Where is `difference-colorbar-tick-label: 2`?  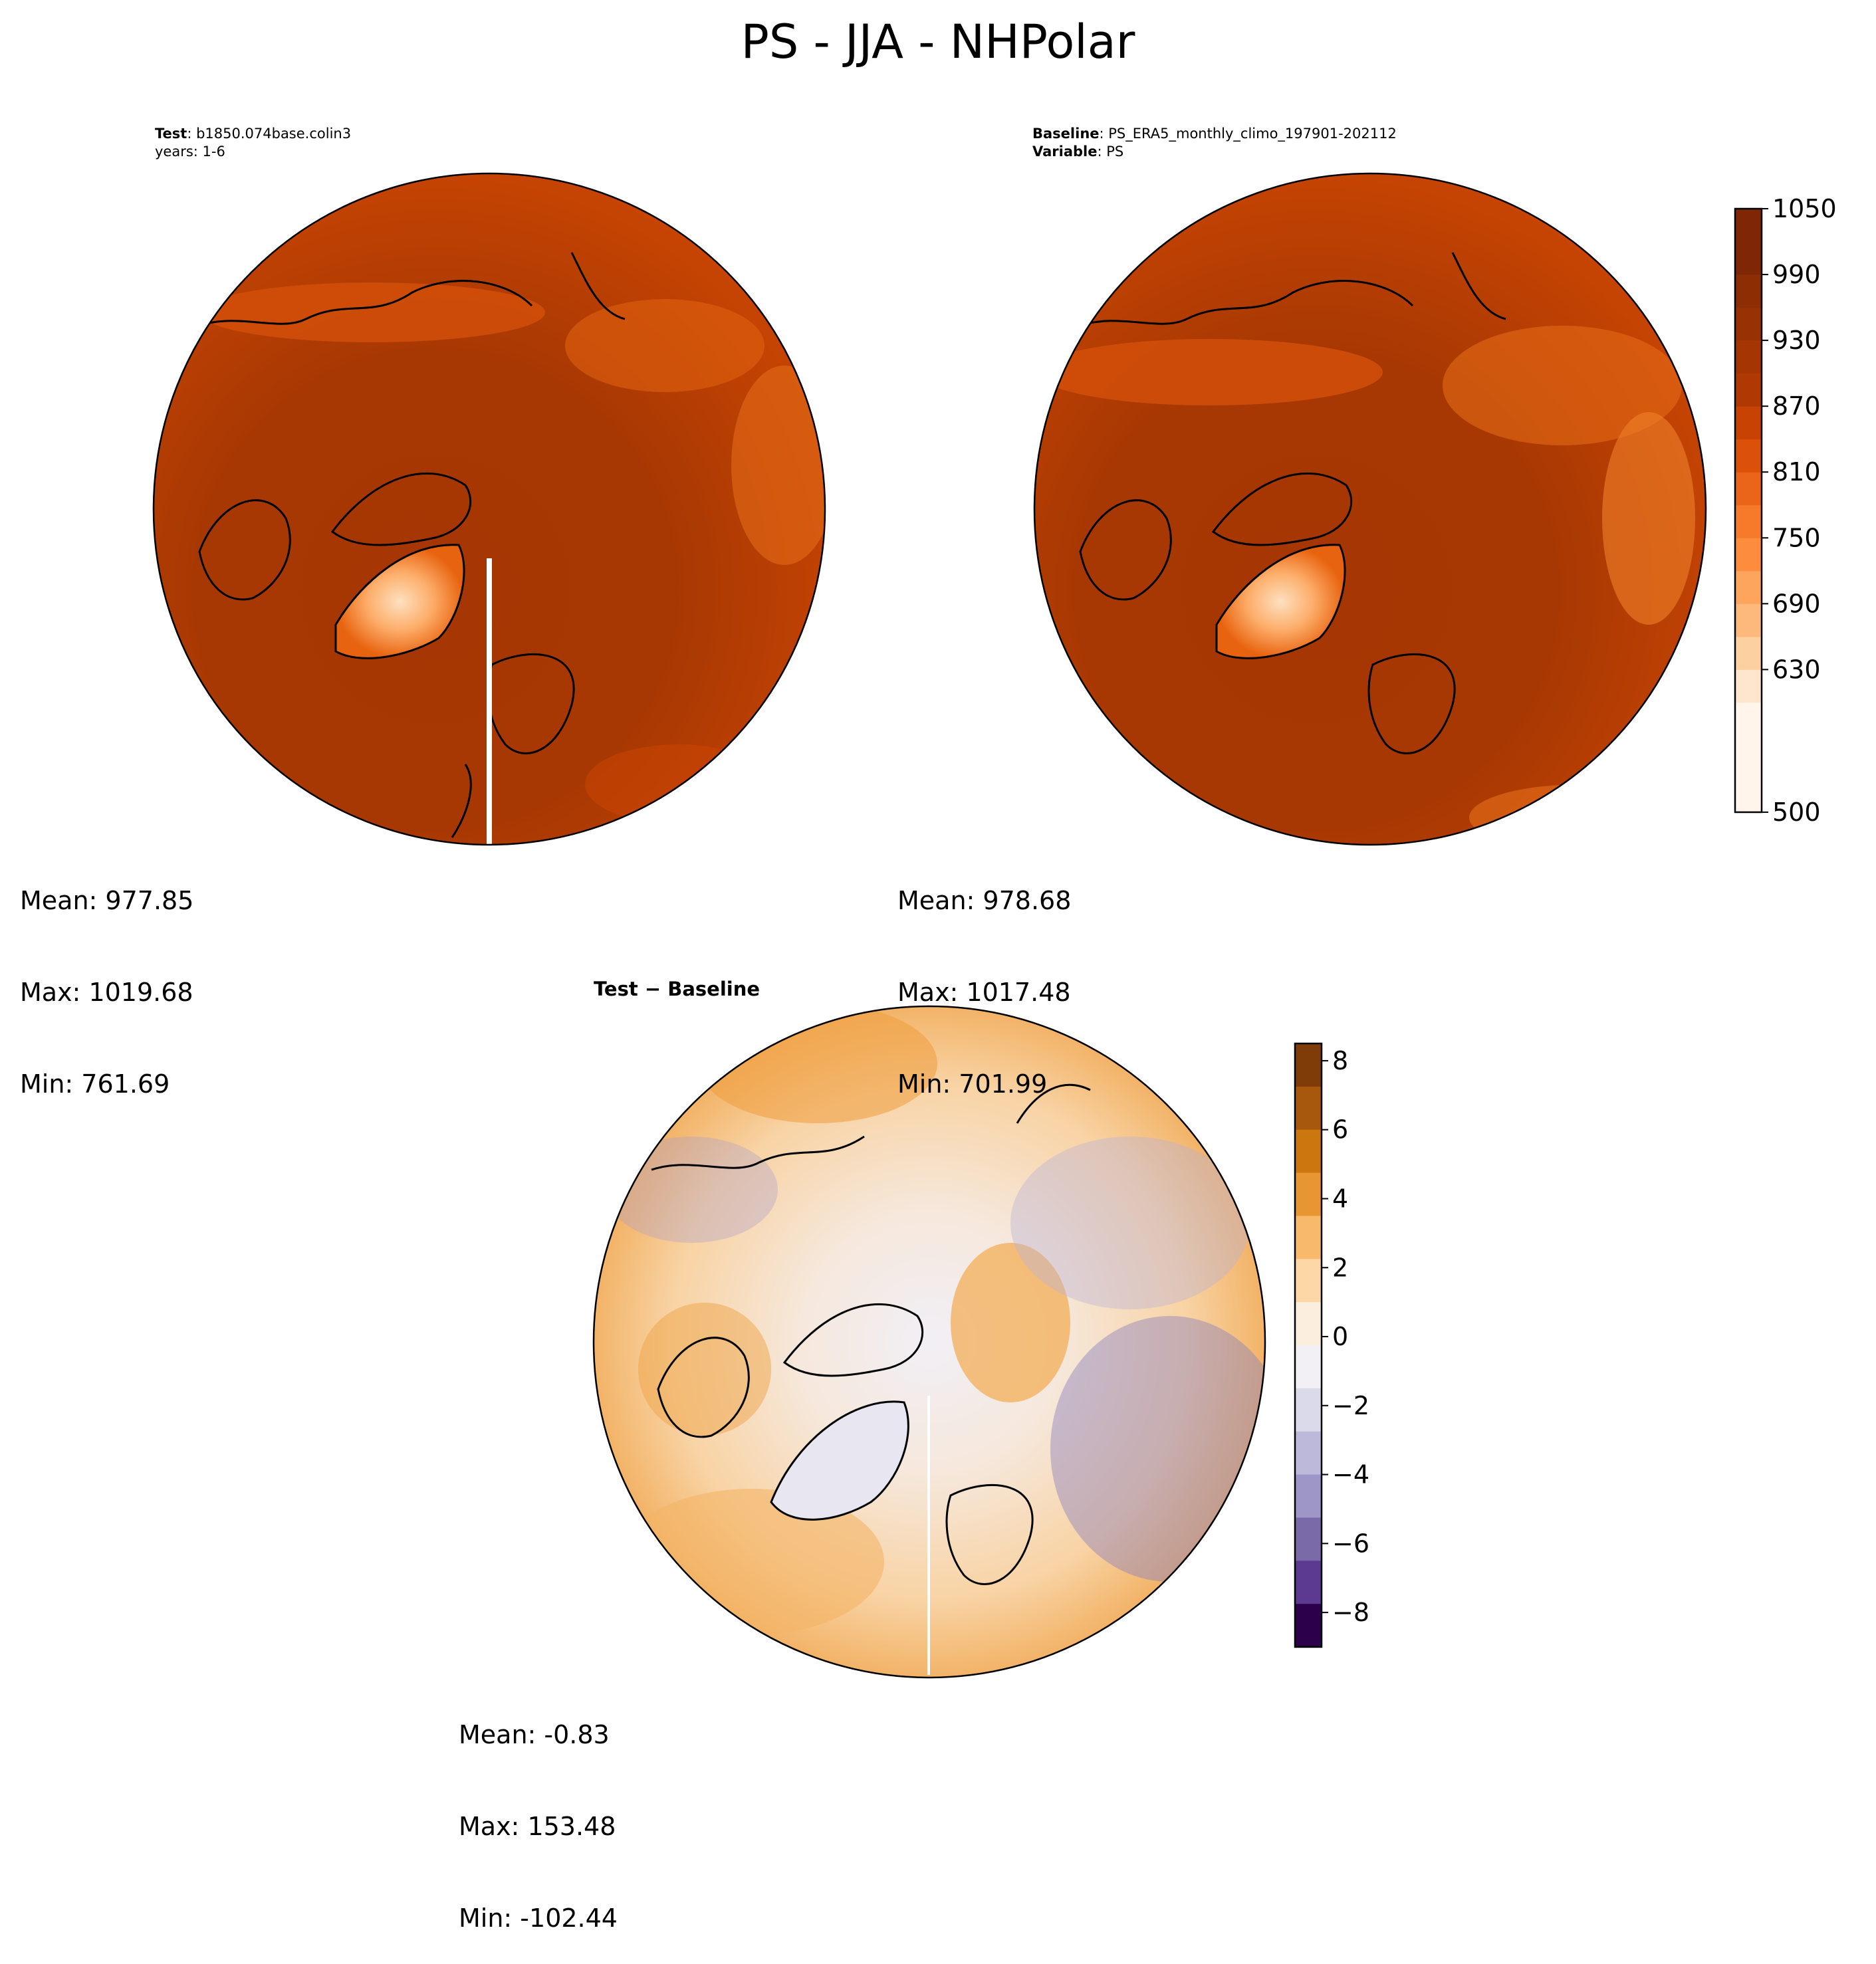 difference-colorbar-tick-label: 2 is located at coordinates (1340, 1267).